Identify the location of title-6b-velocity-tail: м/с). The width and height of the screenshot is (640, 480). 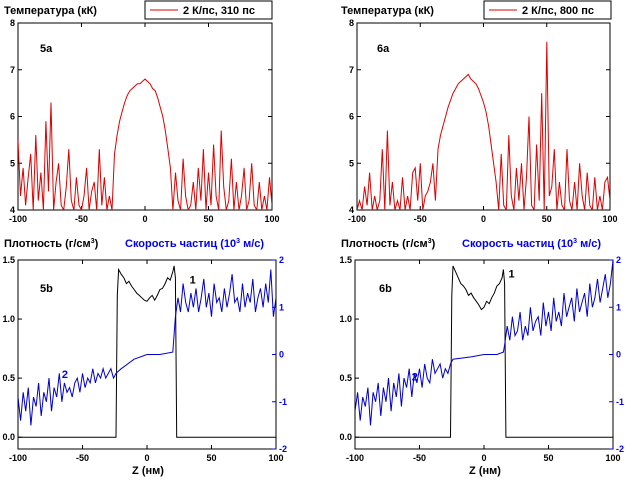
(589, 244).